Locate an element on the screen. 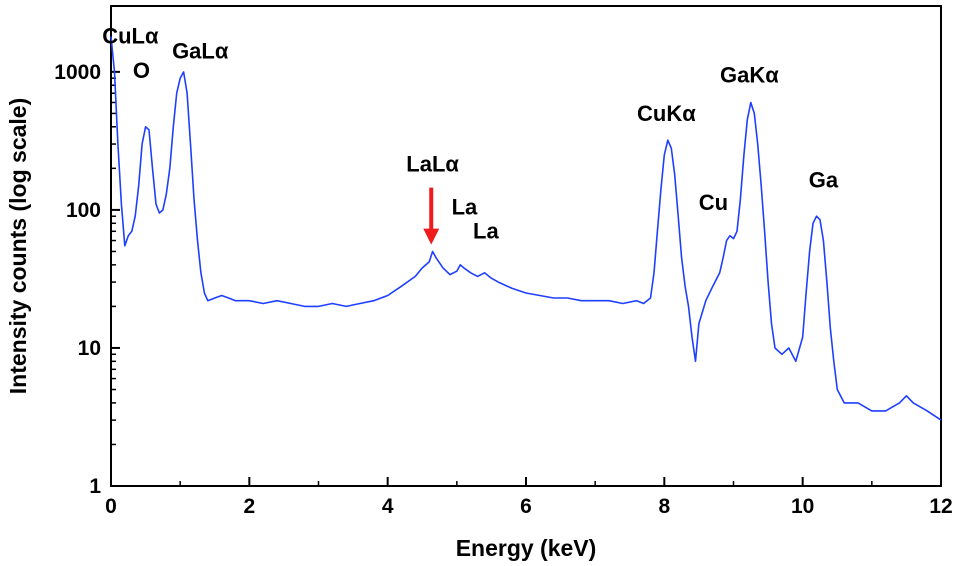  peak-label: GaLα is located at coordinates (200, 50).